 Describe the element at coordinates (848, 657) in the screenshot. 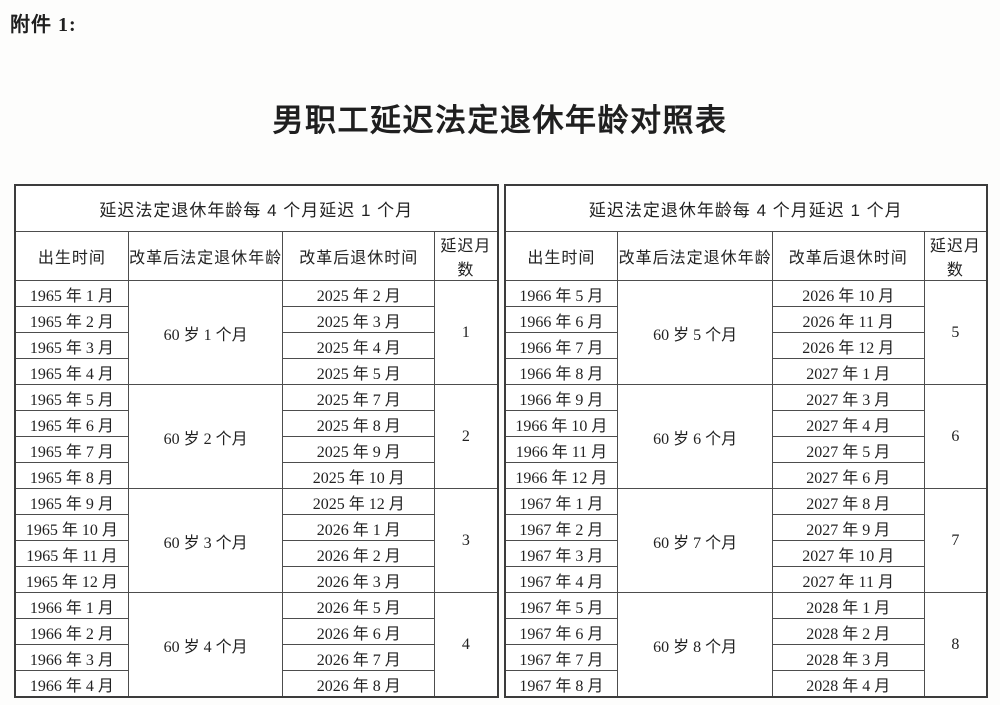

I see `retire-date-cell: 2028 年 3 月` at that location.